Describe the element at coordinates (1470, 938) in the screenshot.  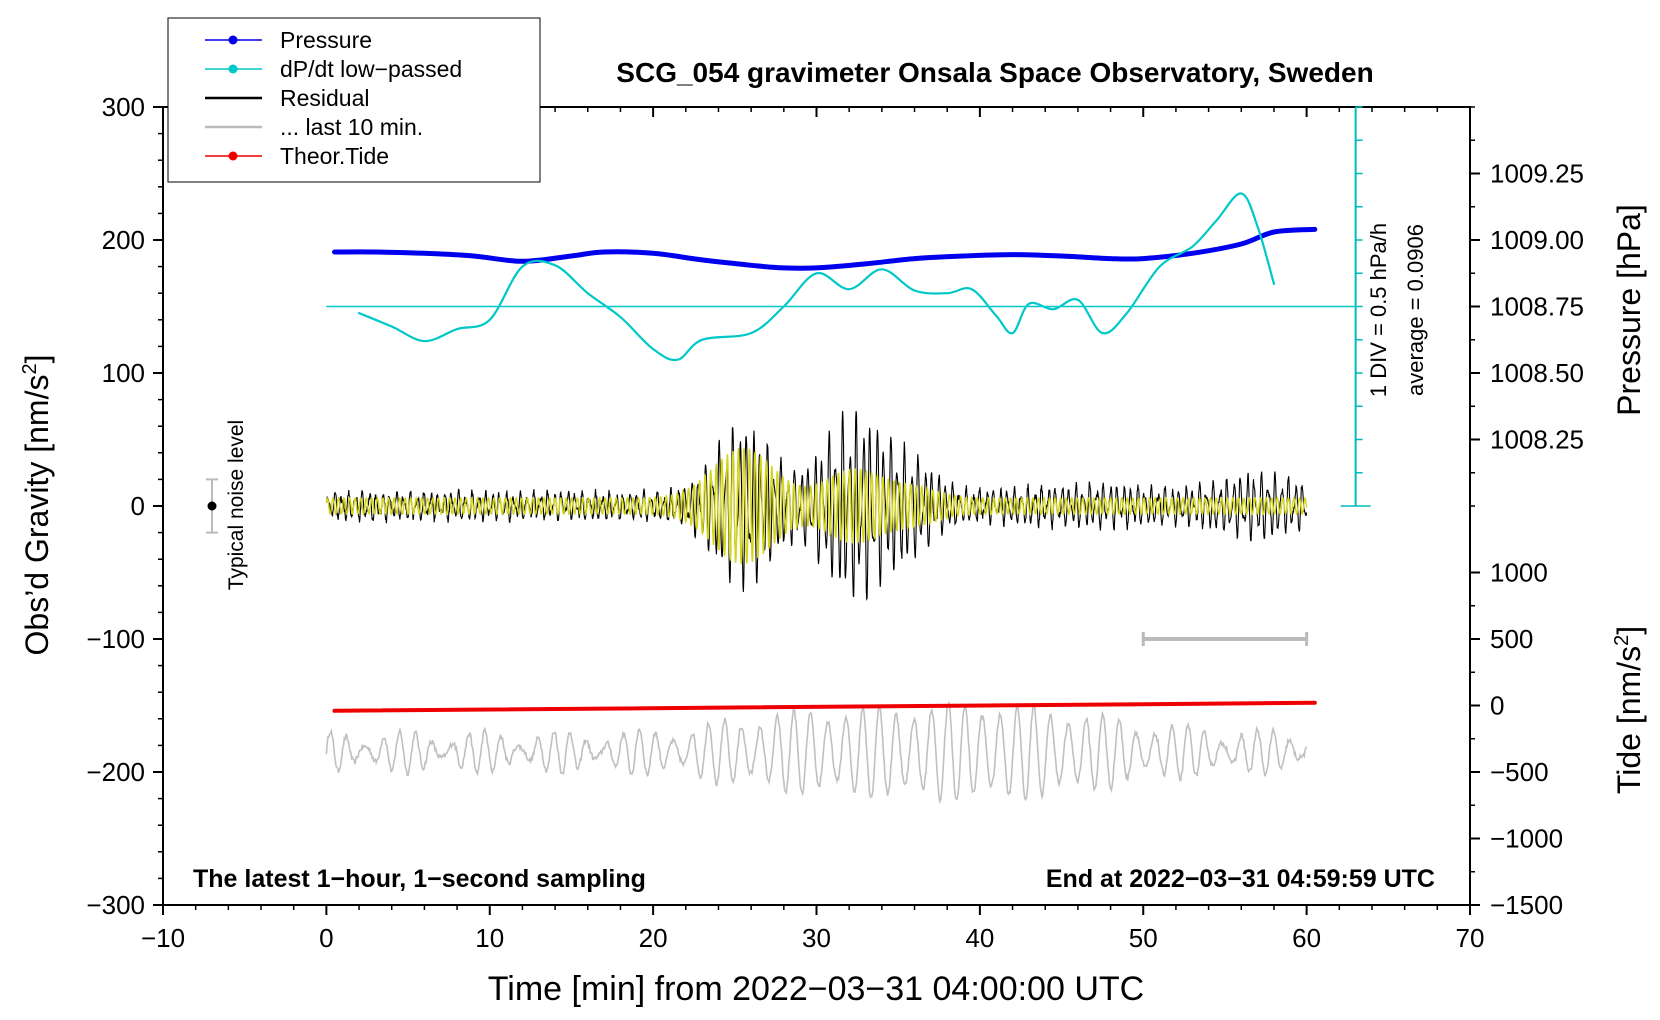
I see `x-tick-label: 70` at that location.